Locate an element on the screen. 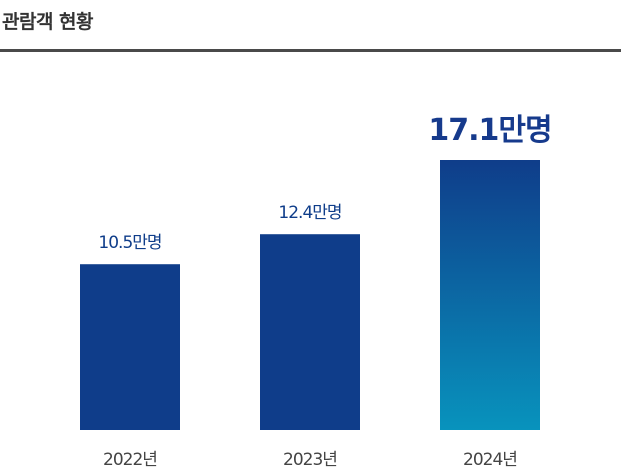  category-label-2022년: 2022년 is located at coordinates (130, 460).